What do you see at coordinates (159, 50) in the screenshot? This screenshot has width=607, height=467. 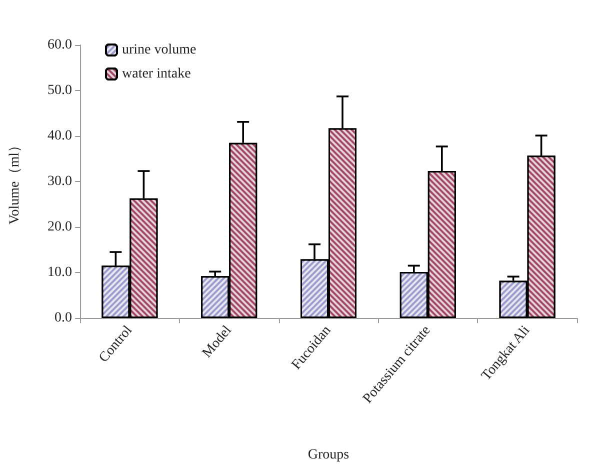 I see `legend-label: urine volume` at bounding box center [159, 50].